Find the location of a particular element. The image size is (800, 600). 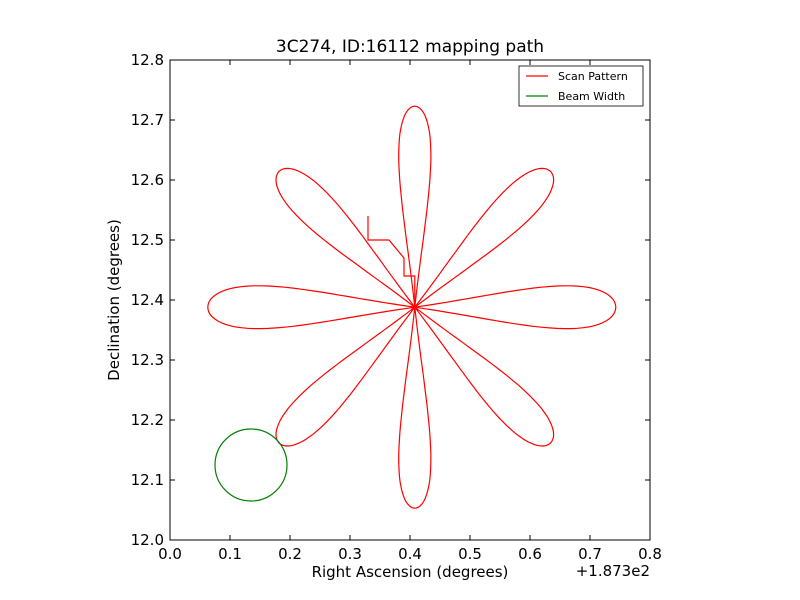

legend-label-scan-pattern: Scan Pattern is located at coordinates (593, 76).